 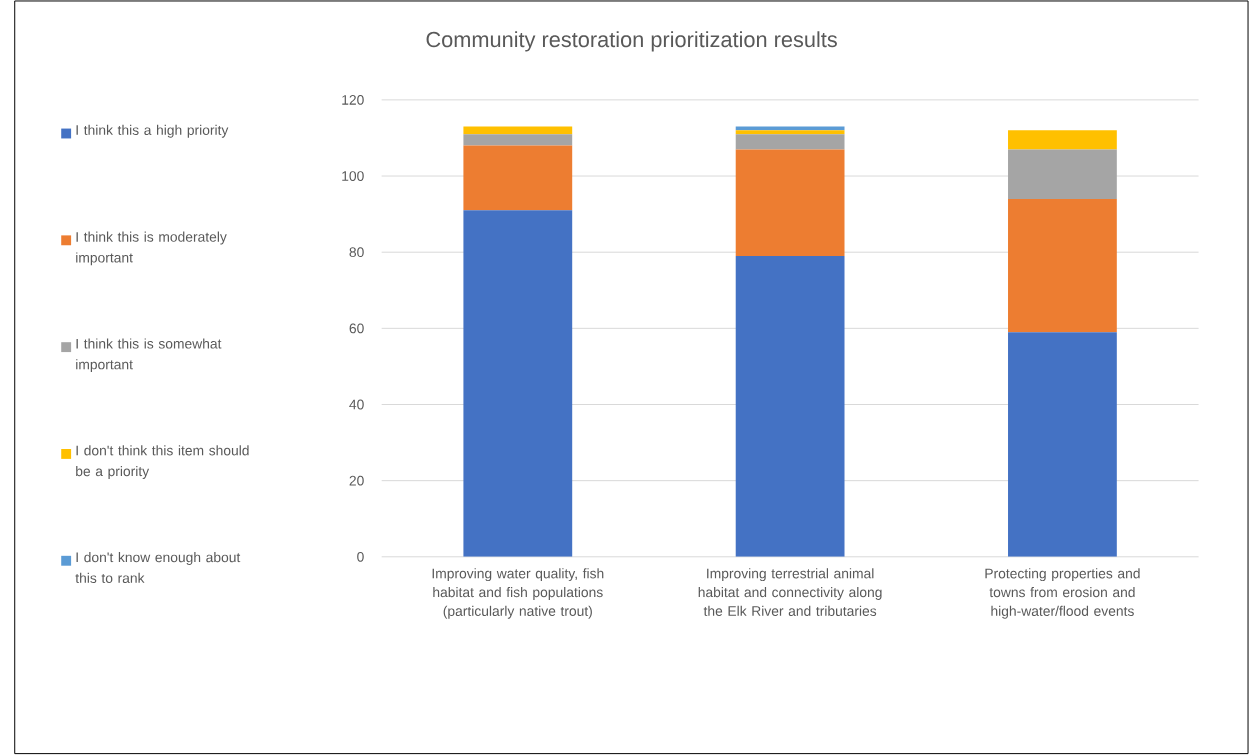 What do you see at coordinates (158, 568) in the screenshot?
I see `legend-label: I don't know enough about this to rank` at bounding box center [158, 568].